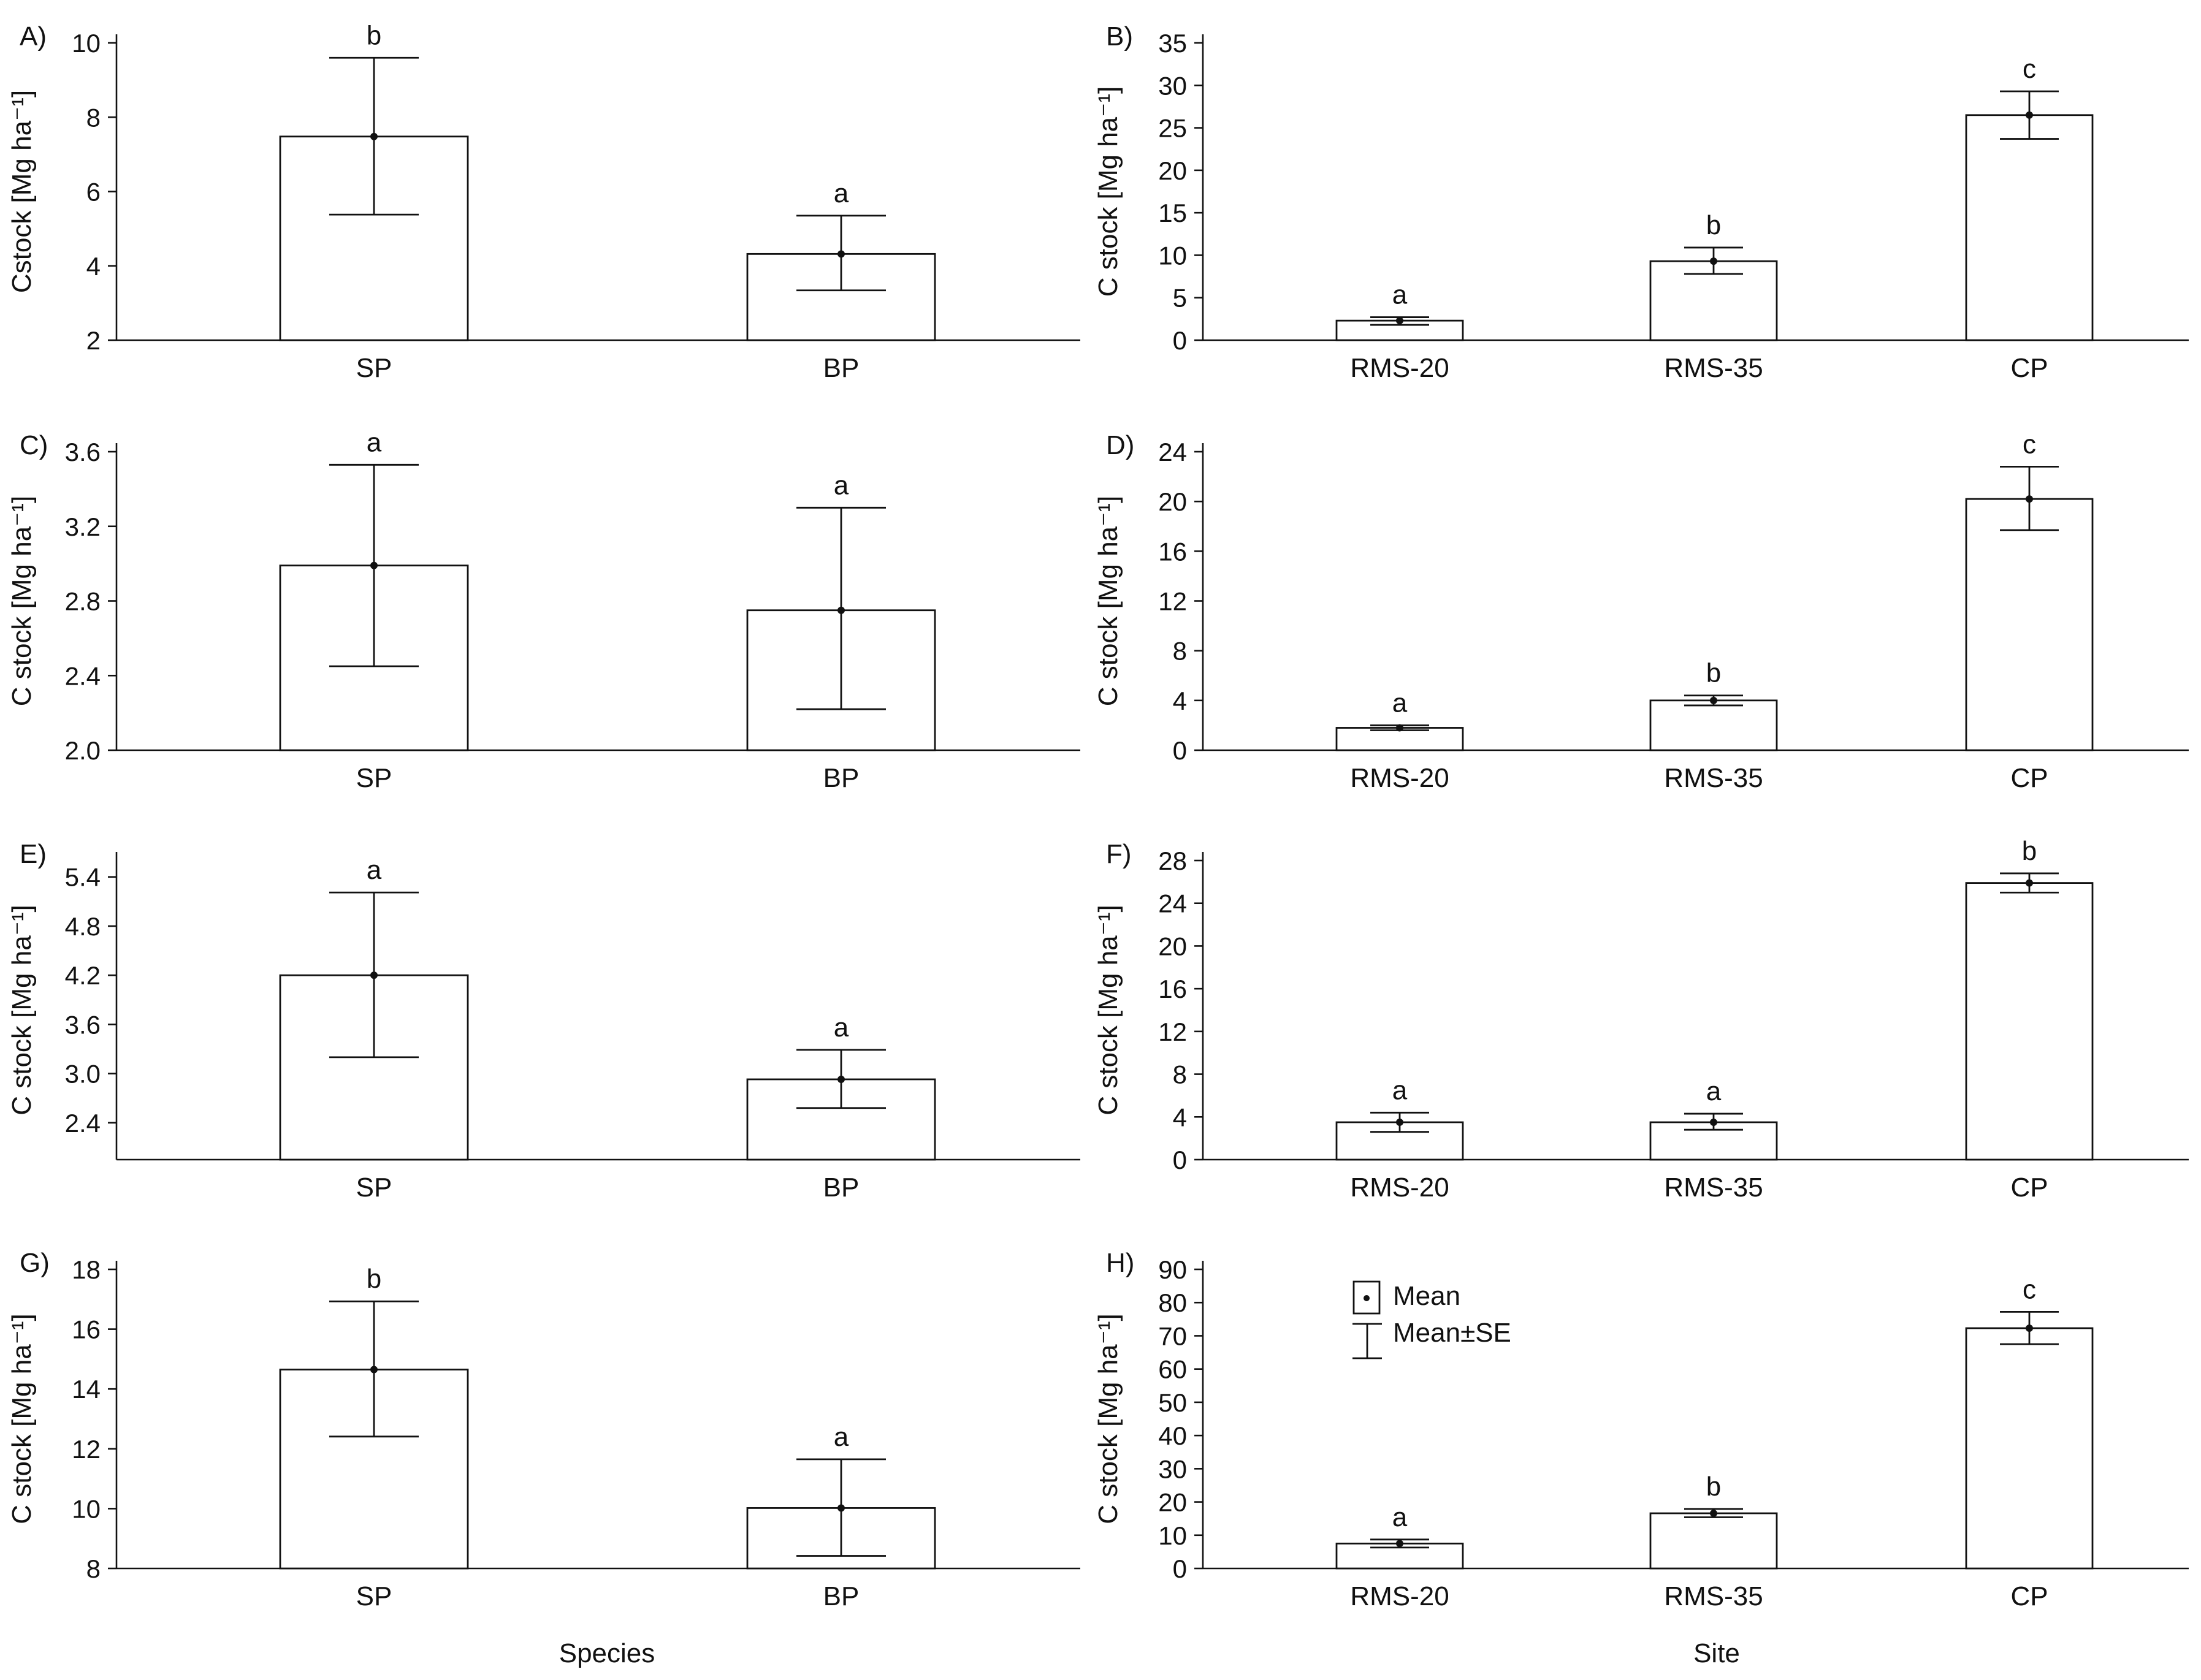 Image resolution: width=2201 pixels, height=1680 pixels. I want to click on panel-h-group-cp: c CP, so click(2029, 1442).